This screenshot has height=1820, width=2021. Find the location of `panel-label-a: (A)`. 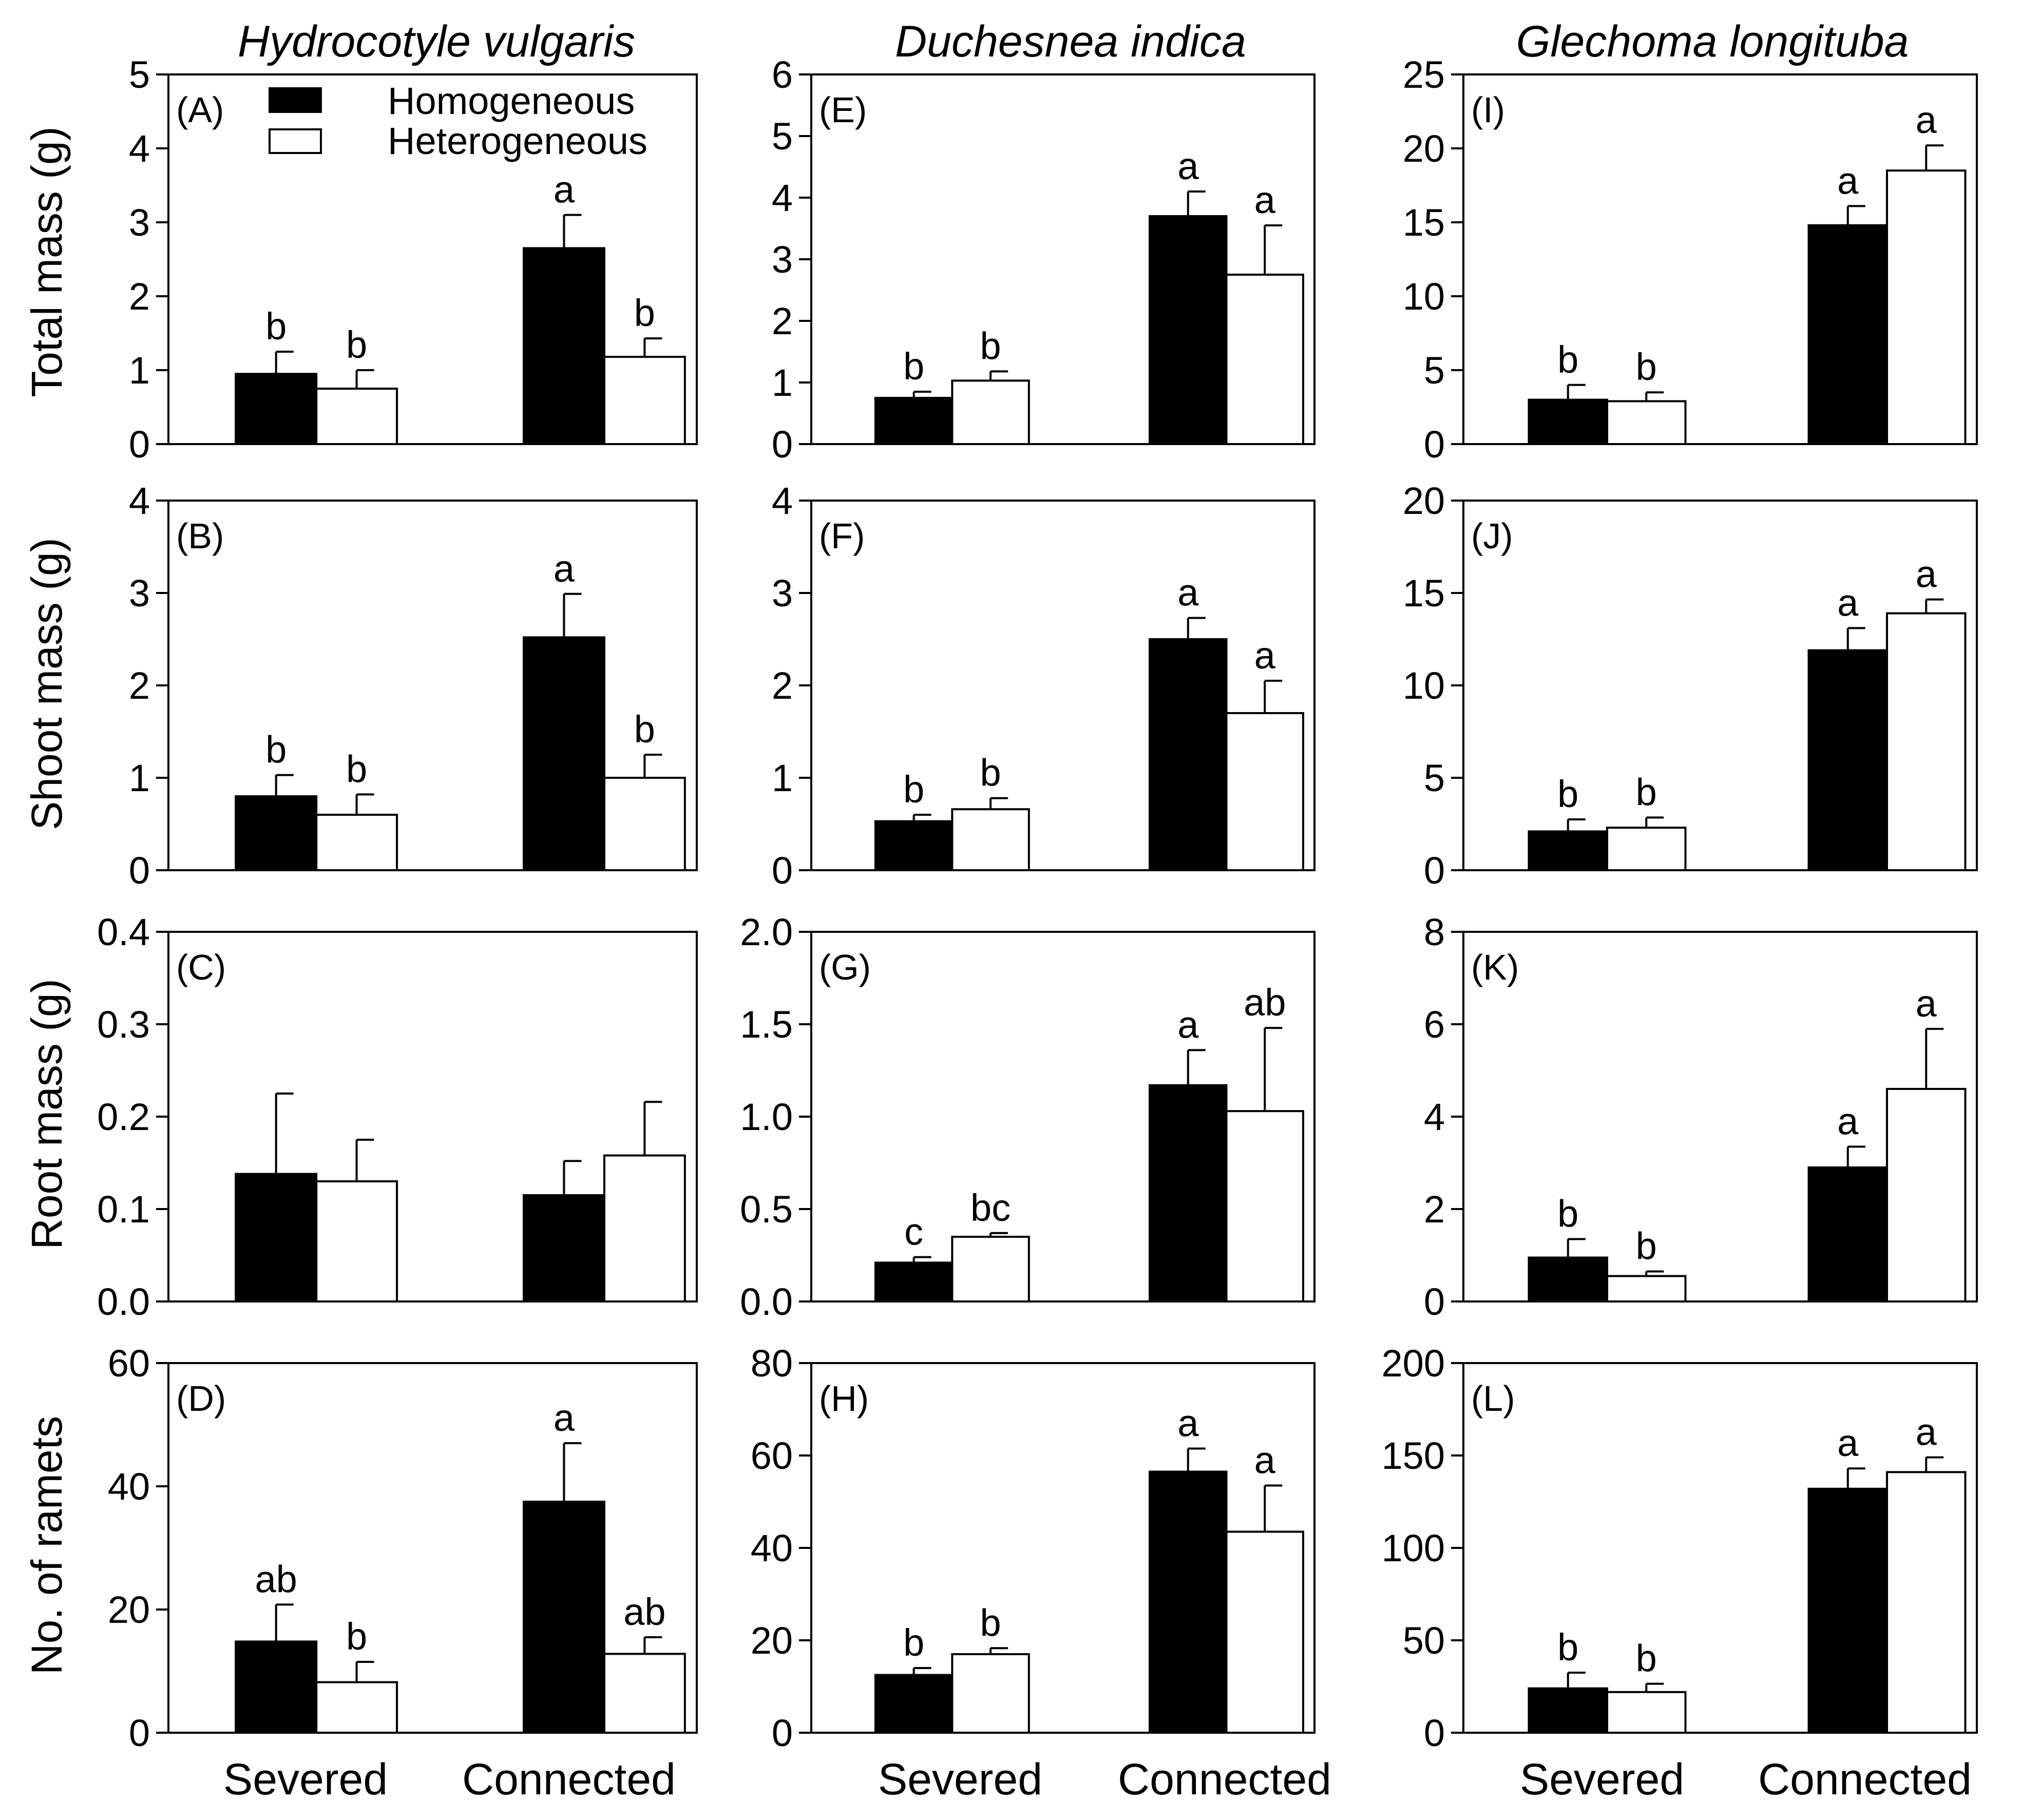

panel-label-a: (A) is located at coordinates (200, 110).